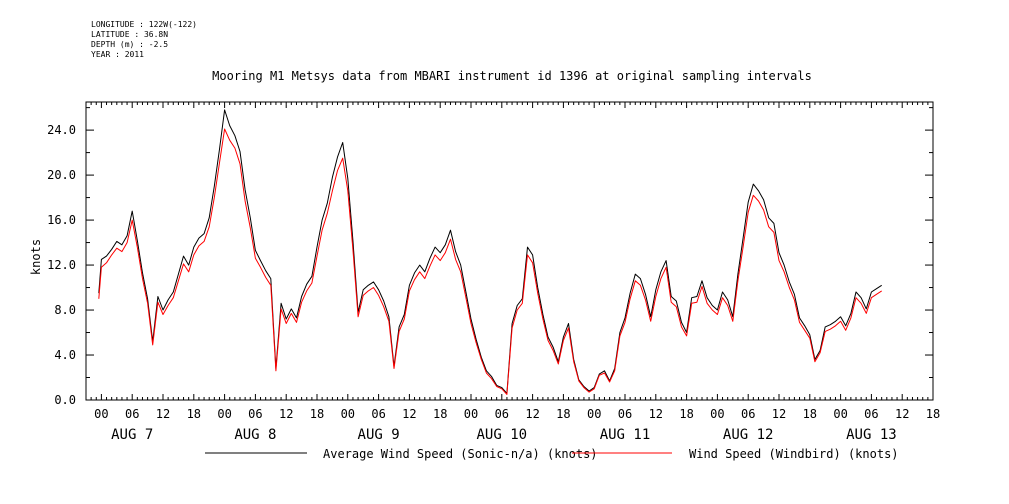 This screenshot has width=1009, height=504. What do you see at coordinates (65, 400) in the screenshot?
I see `y-tick-label: 0.0` at bounding box center [65, 400].